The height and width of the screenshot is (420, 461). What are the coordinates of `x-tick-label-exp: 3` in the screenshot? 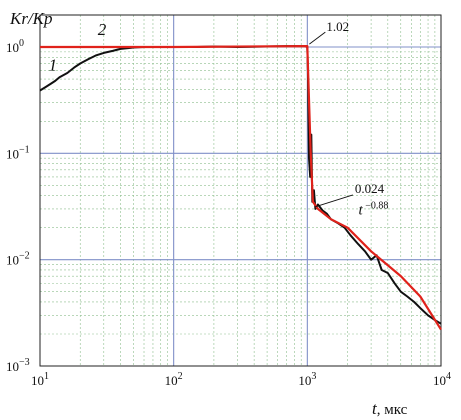 It's located at (313, 376).